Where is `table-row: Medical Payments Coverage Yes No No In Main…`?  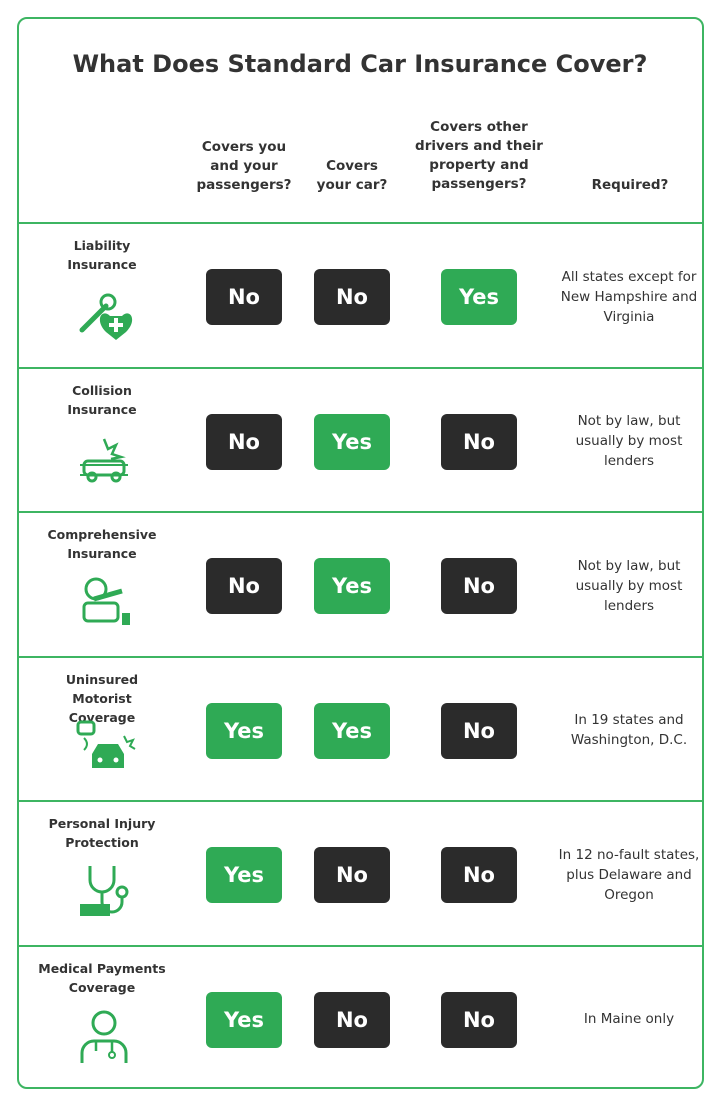 table-row: Medical Payments Coverage Yes No No In Main… is located at coordinates (360, 1017).